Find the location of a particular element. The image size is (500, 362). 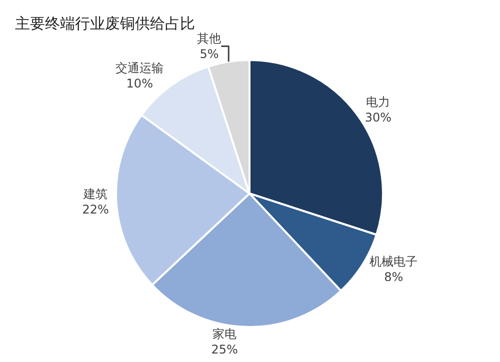

data-label: 25% is located at coordinates (224, 349).